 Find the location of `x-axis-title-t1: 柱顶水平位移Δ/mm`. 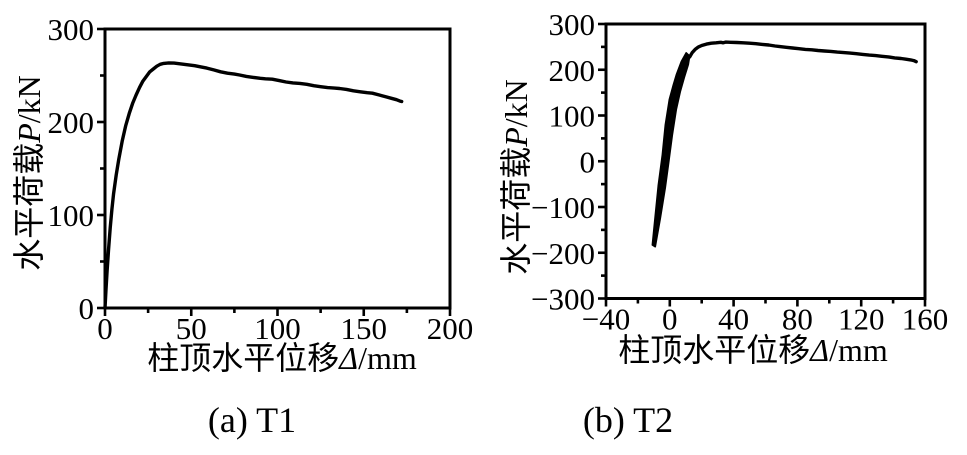

x-axis-title-t1: 柱顶水平位移Δ/mm is located at coordinates (281, 358).